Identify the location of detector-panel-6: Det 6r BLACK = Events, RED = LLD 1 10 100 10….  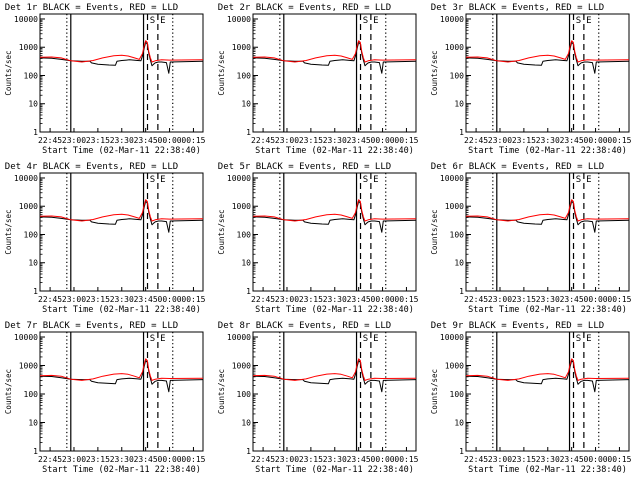
(531, 238).